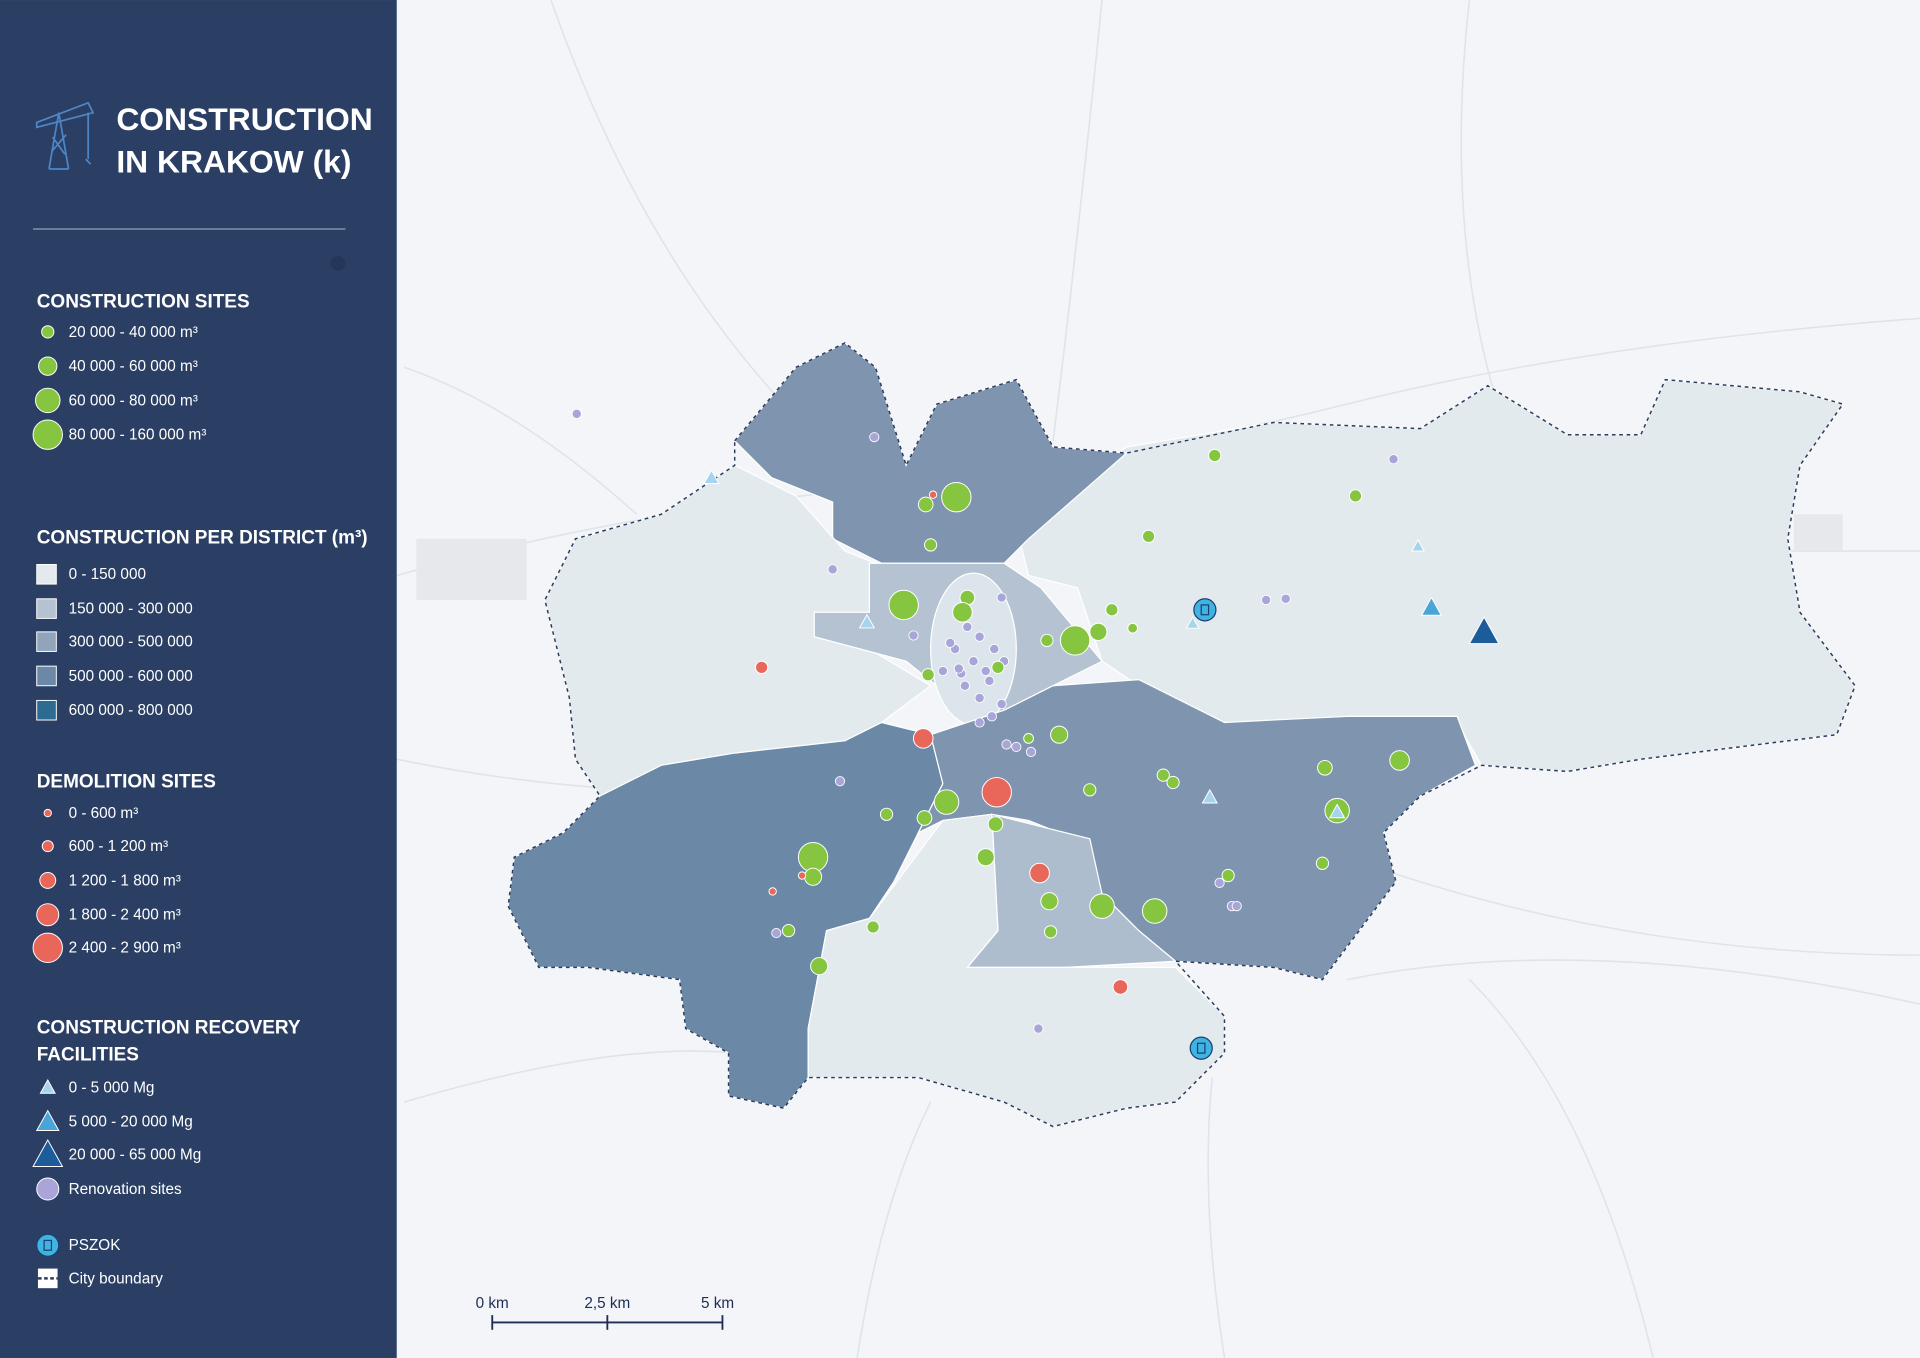 This screenshot has width=1920, height=1358. I want to click on legend-label: 500 000 - 600 000, so click(131, 676).